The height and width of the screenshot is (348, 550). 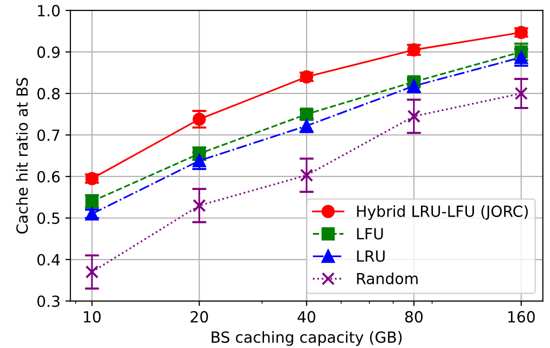 What do you see at coordinates (92, 317) in the screenshot?
I see `x-tick-label: 10` at bounding box center [92, 317].